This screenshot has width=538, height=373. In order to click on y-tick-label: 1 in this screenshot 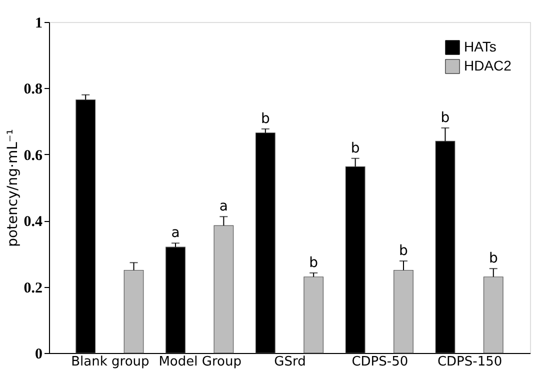, I will do `click(38, 24)`.